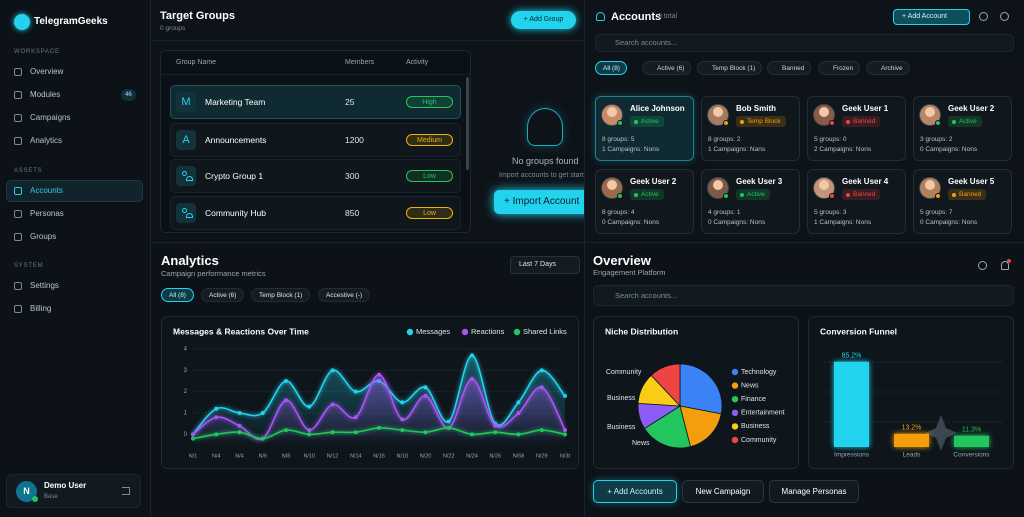 The height and width of the screenshot is (517, 1024). I want to click on column-header: Activity, so click(417, 62).